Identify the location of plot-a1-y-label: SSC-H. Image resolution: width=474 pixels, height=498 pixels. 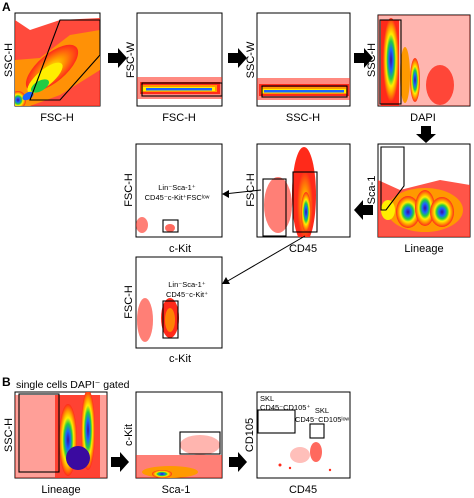
(9, 60).